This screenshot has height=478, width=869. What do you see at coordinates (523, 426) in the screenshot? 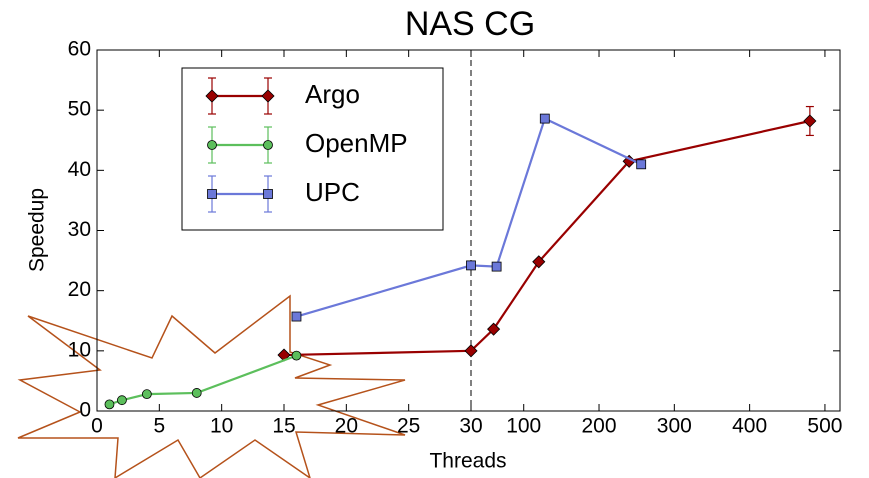
I see `x-tick-label: 100` at bounding box center [523, 426].